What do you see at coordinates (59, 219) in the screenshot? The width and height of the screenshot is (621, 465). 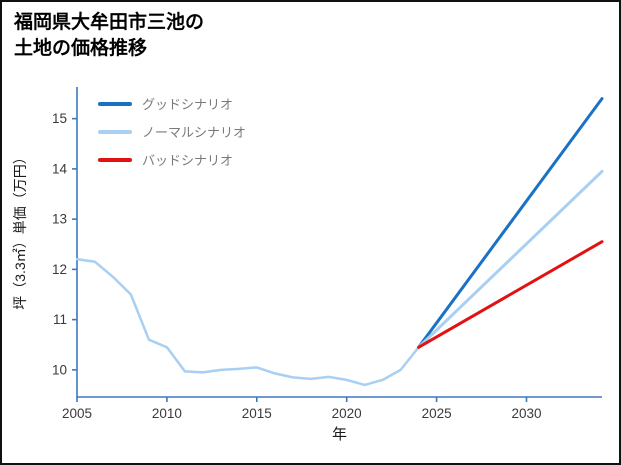 I see `y-tick-label: 13` at bounding box center [59, 219].